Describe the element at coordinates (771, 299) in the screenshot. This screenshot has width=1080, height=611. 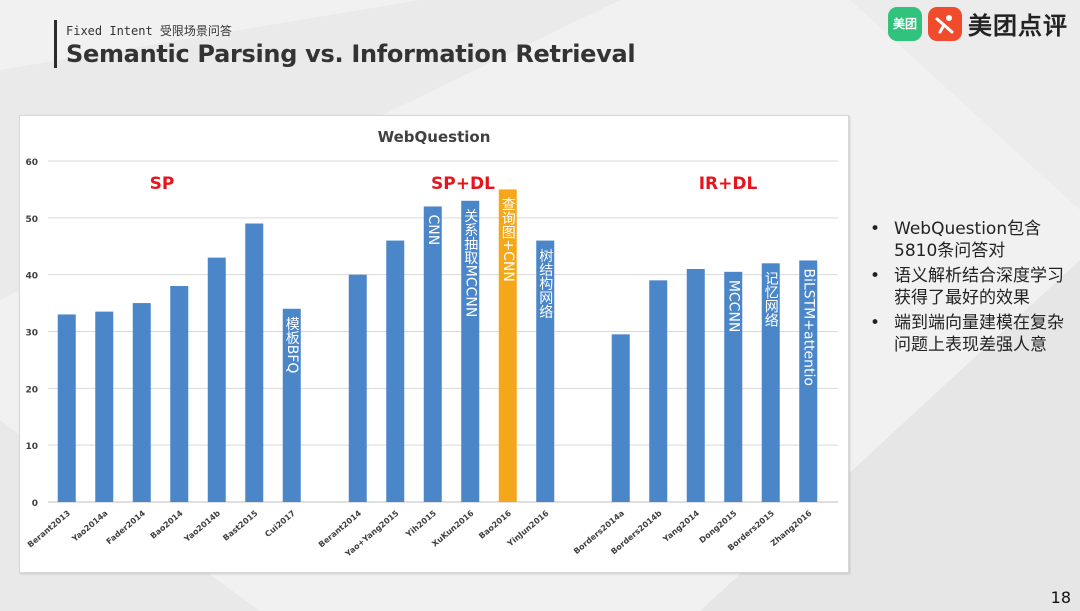
I see `bar-annotation: 记忆网络` at that location.